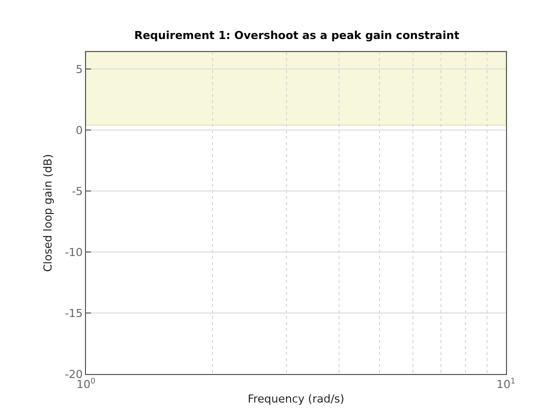 The width and height of the screenshot is (560, 420). What do you see at coordinates (79, 69) in the screenshot?
I see `y-tick-label: 5` at bounding box center [79, 69].